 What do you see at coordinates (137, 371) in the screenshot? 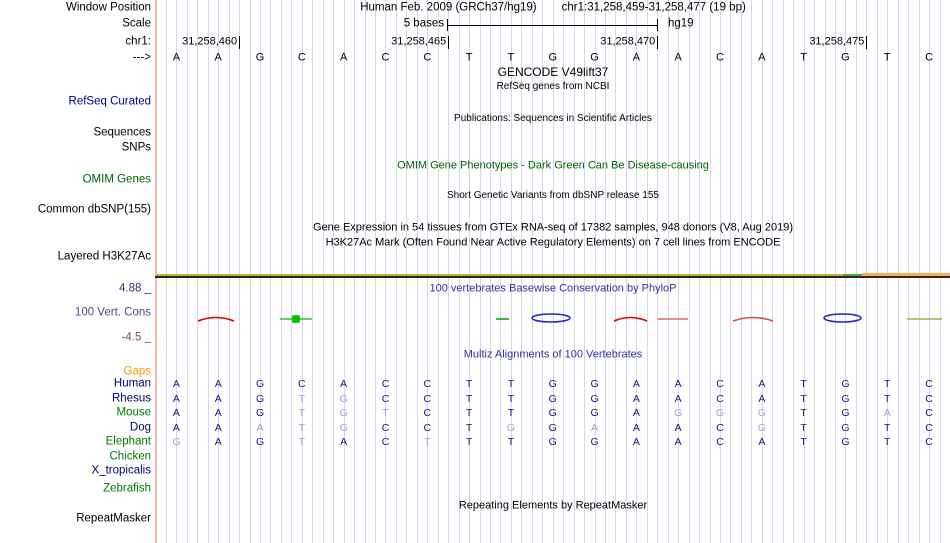
I see `track-label-gaps: Gaps` at bounding box center [137, 371].